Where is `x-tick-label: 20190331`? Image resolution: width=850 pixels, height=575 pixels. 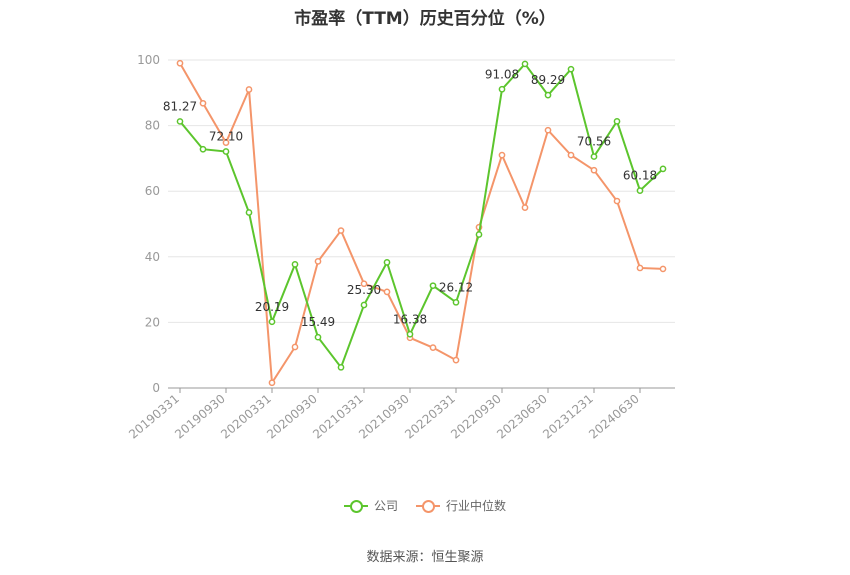
x-tick-label: 20190331 is located at coordinates (154, 417).